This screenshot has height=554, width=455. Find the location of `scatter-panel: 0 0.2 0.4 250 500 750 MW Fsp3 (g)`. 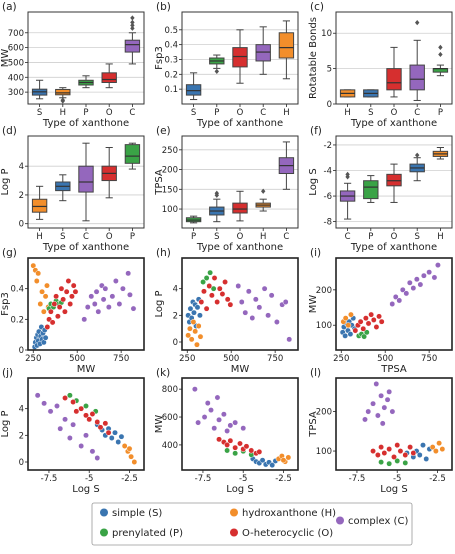

scatter-panel: 0 0.2 0.4 250 500 750 MW Fsp3 (g) is located at coordinates (72, 311).